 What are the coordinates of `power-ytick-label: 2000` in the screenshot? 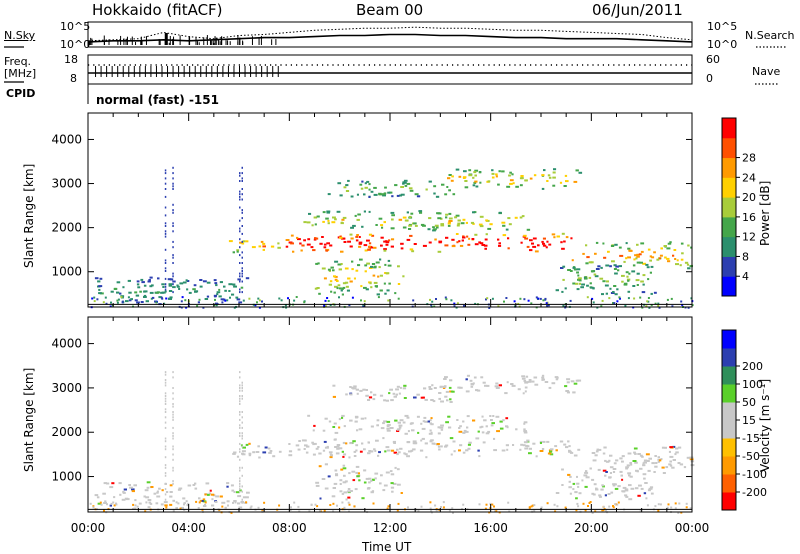 It's located at (66, 228).